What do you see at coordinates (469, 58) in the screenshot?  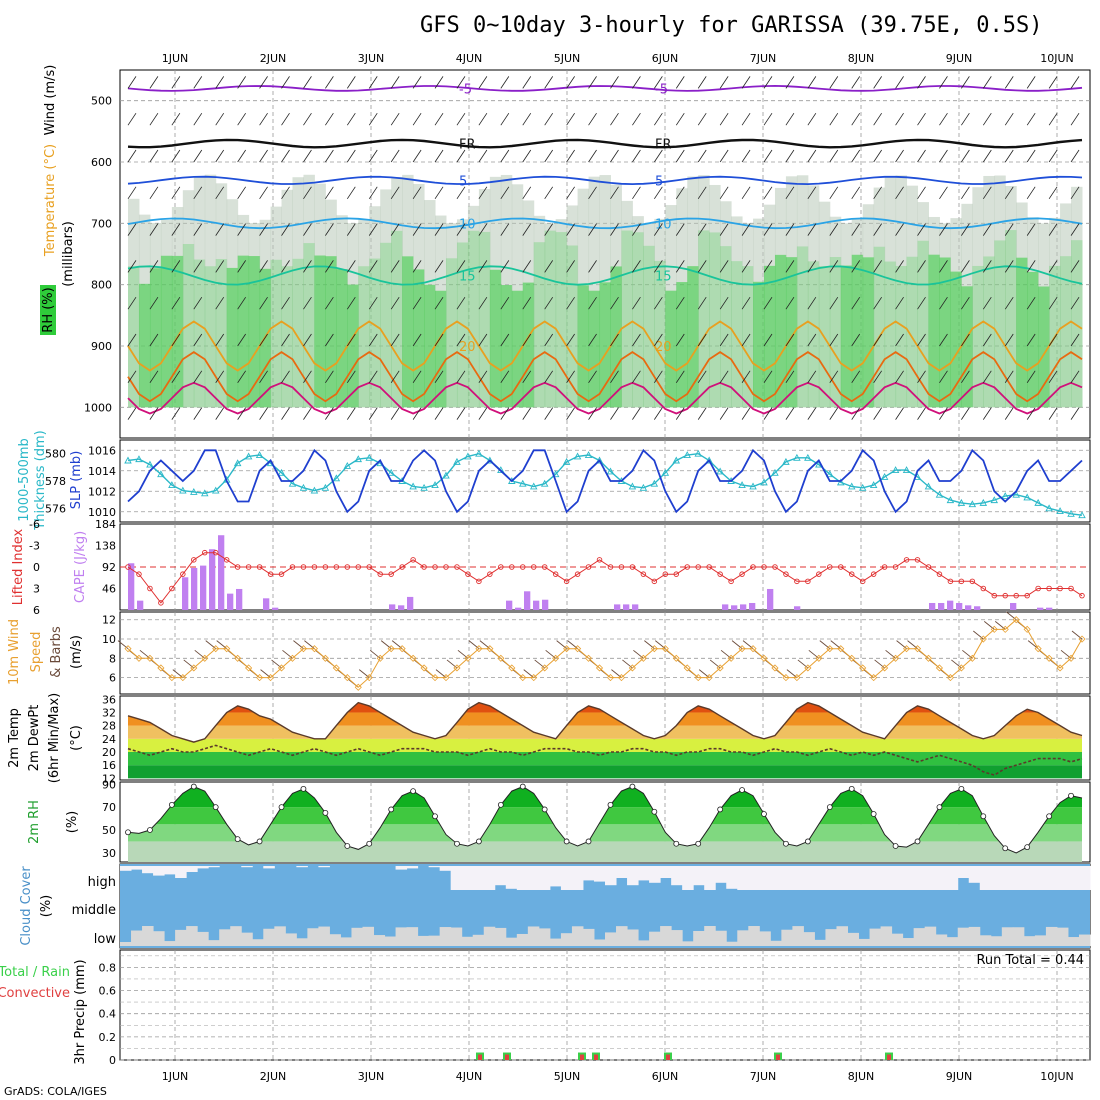 I see `date-label-top-4: 4JUN` at bounding box center [469, 58].